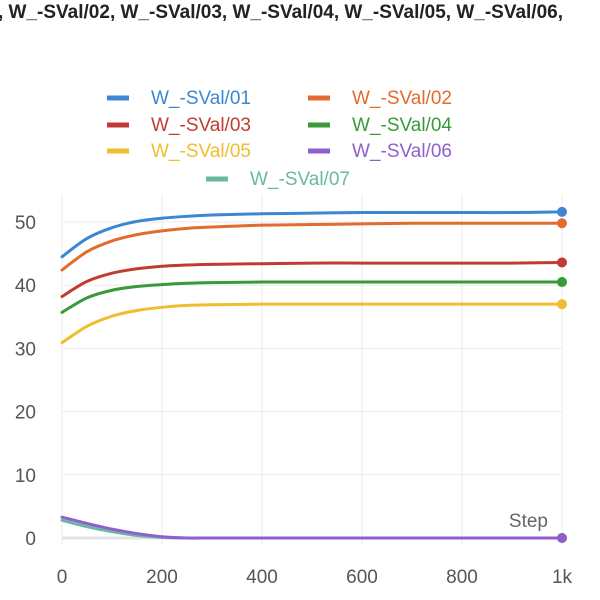 The width and height of the screenshot is (600, 600). Describe the element at coordinates (312, 323) in the screenshot. I see `series-line-W_-SVal/05` at that location.